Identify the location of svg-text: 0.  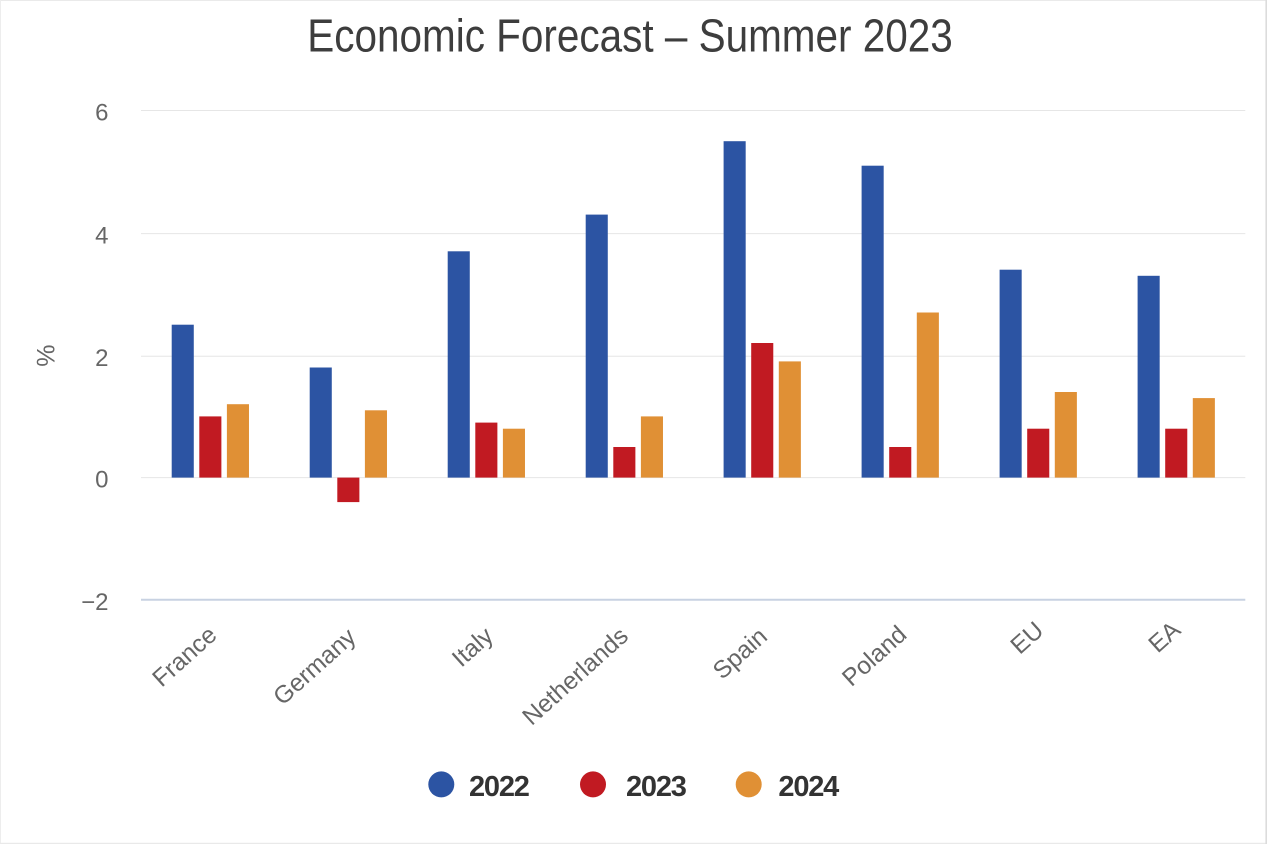
(101, 480).